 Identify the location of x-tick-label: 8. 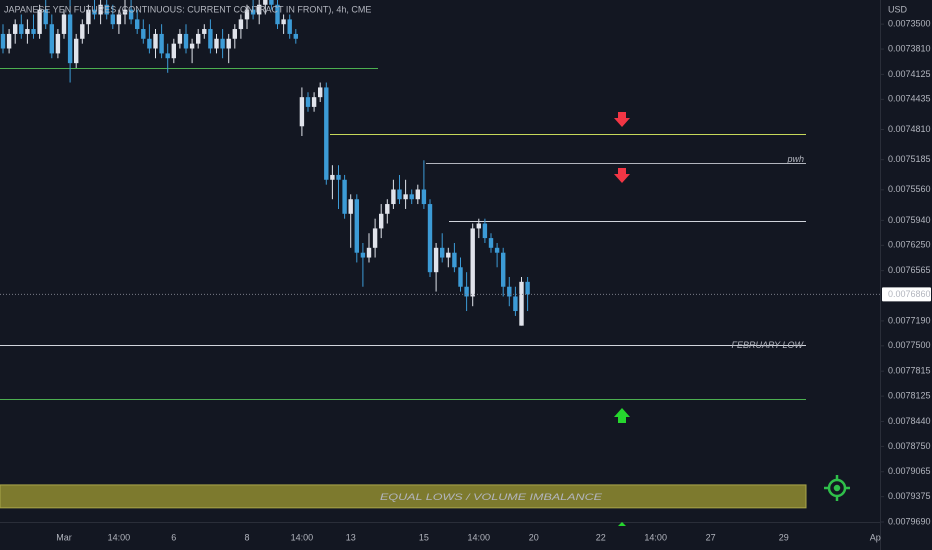
(246, 537).